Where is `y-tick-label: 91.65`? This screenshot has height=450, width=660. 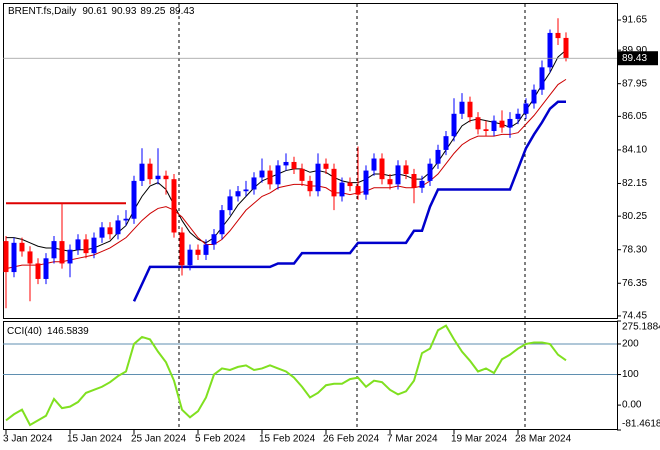
y-tick-label: 91.65 is located at coordinates (634, 20).